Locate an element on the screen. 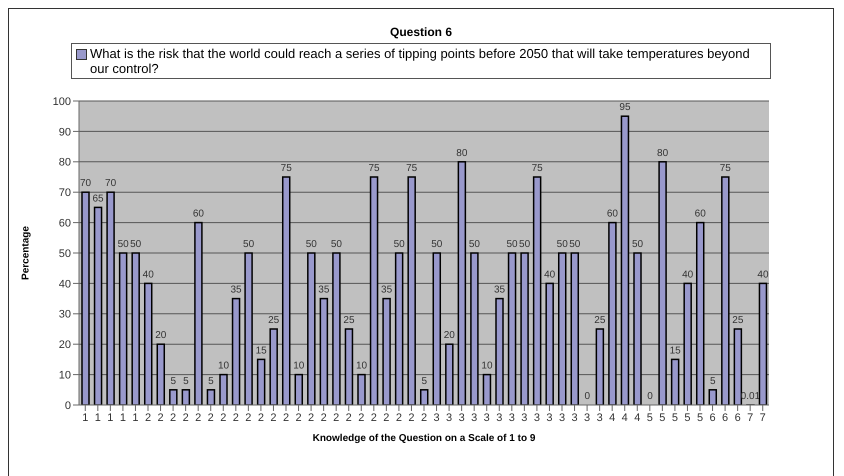  y-tick-label: 50 is located at coordinates (64, 254).